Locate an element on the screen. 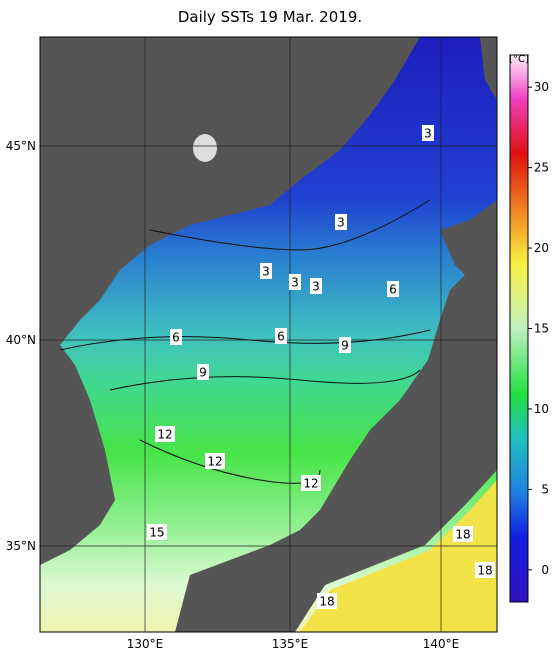 The image size is (558, 661). colorbar-tick-label: 20 is located at coordinates (541, 248).